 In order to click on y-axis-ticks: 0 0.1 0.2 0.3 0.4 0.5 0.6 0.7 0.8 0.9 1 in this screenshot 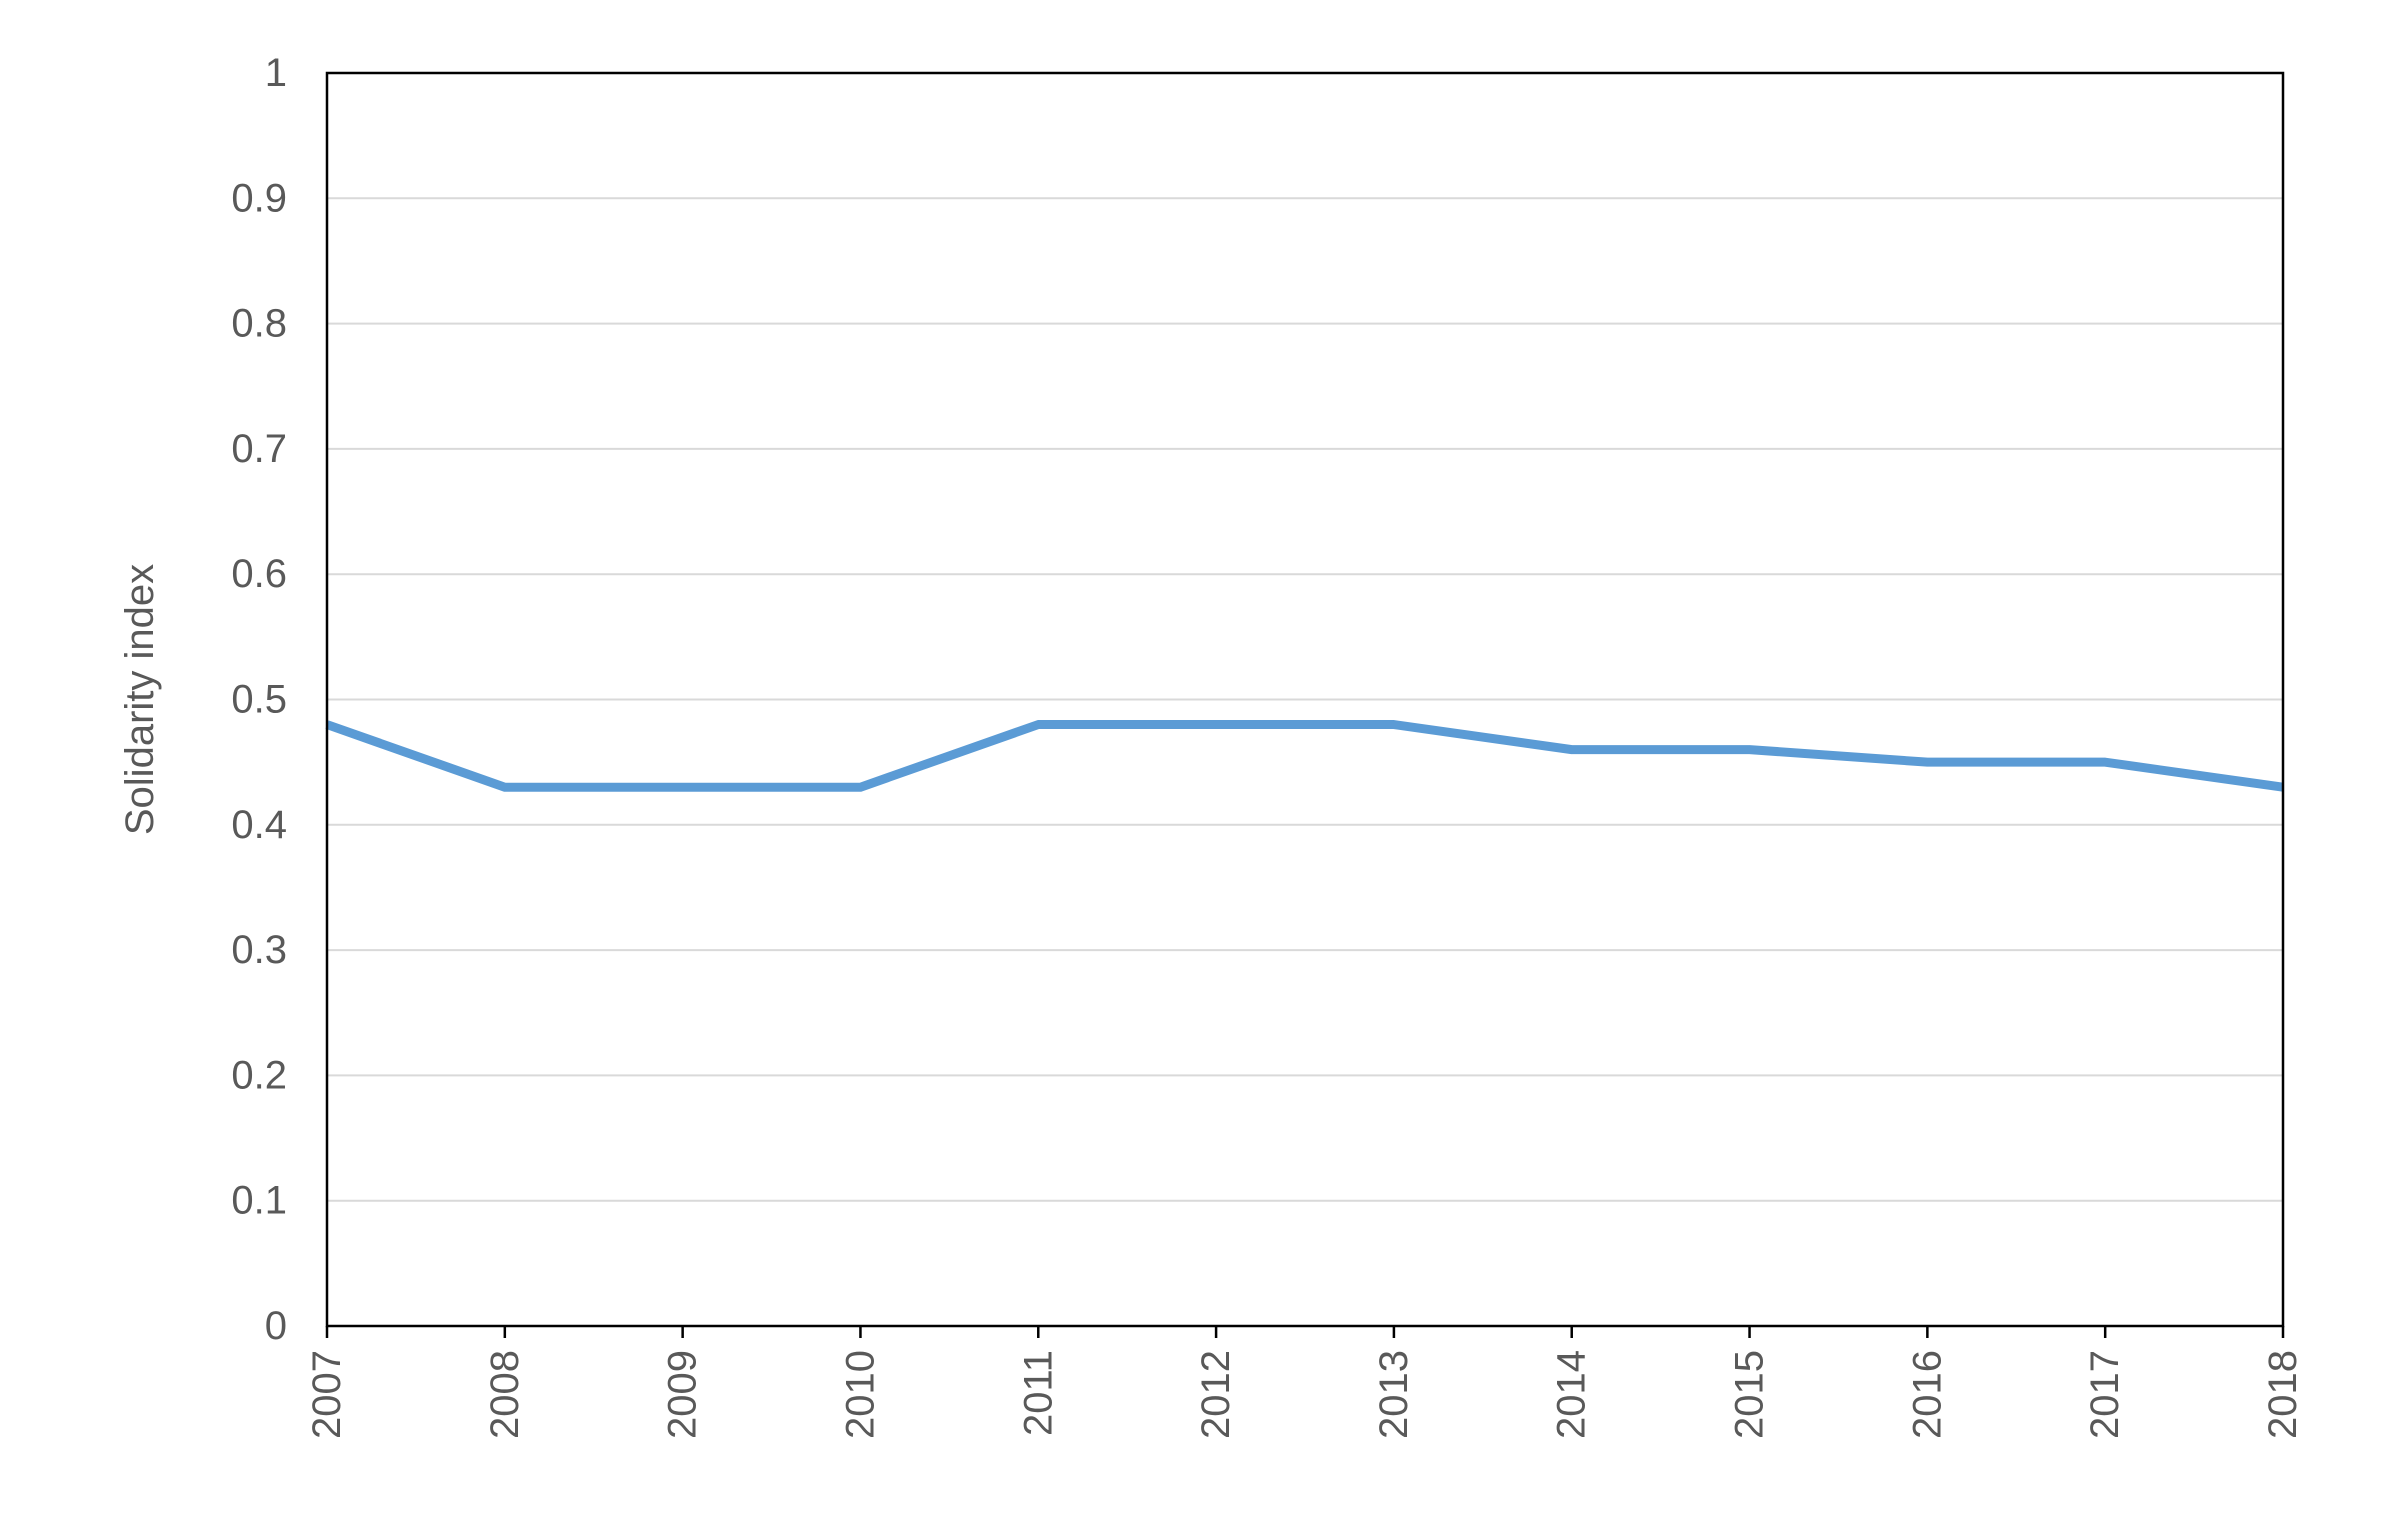, I will do `click(259, 699)`.